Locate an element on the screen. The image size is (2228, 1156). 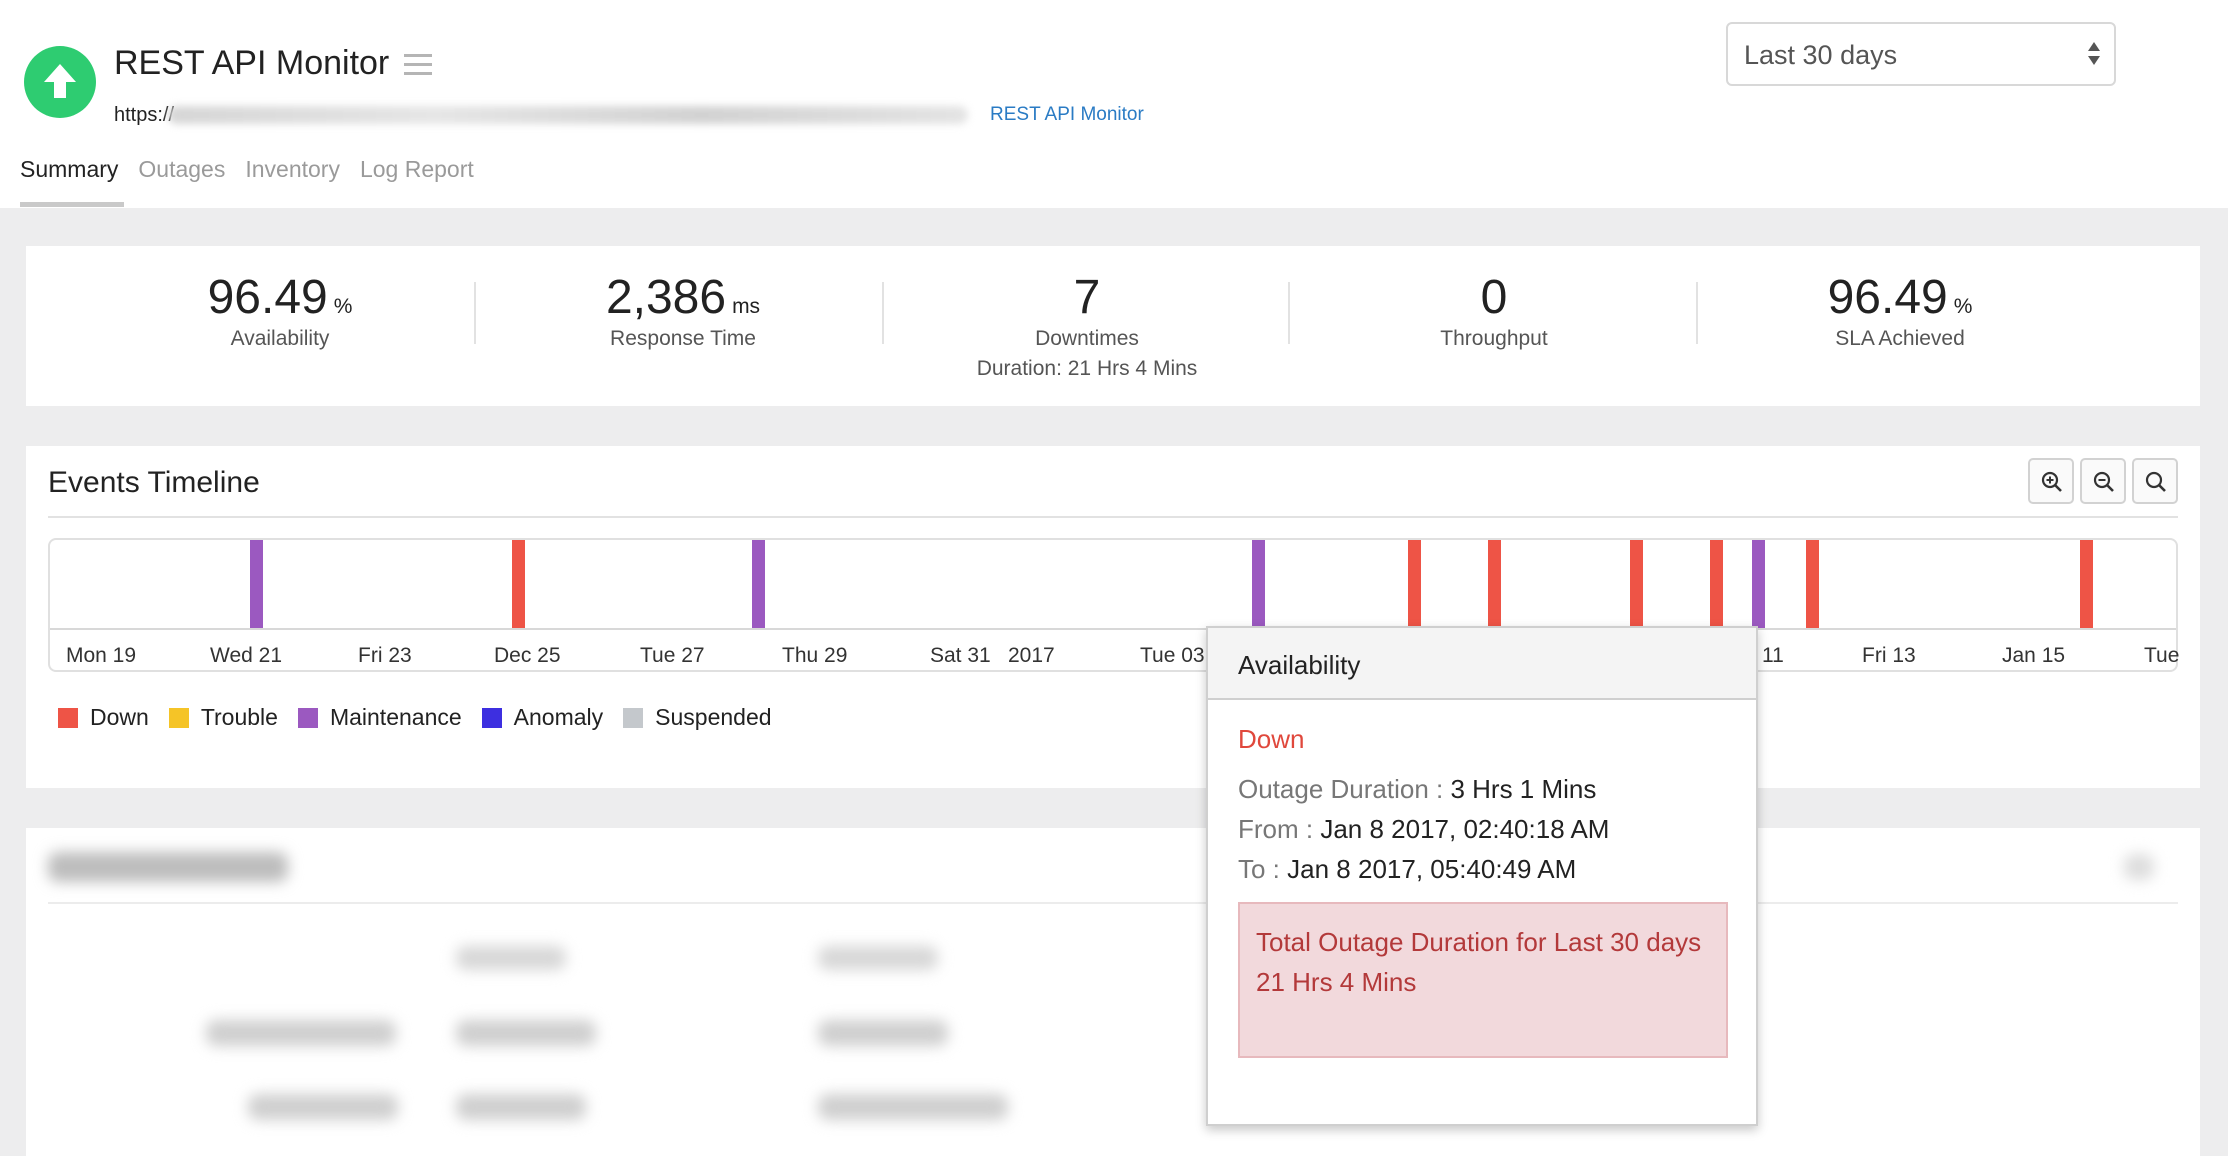
legend-item-maintenance: Maintenance is located at coordinates (379, 717).